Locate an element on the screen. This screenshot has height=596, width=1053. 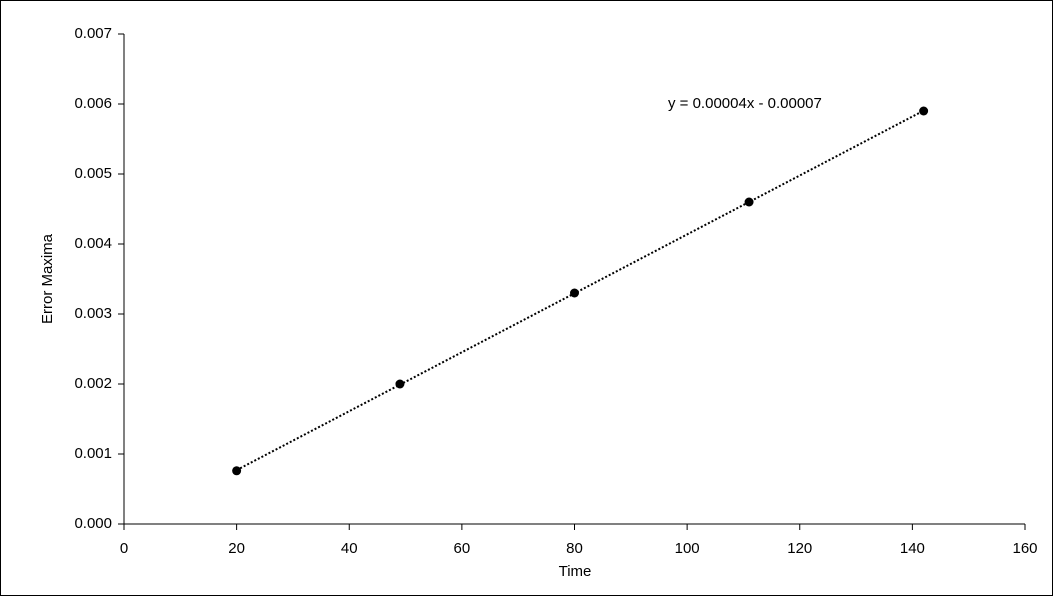
x-tick-label: 140 is located at coordinates (912, 548).